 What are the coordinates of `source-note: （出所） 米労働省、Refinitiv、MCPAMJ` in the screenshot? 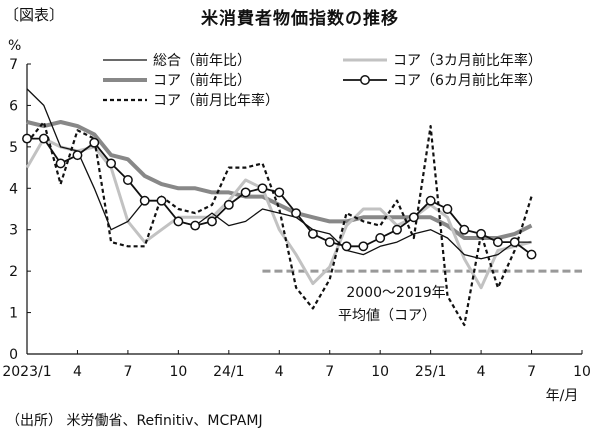 It's located at (134, 421).